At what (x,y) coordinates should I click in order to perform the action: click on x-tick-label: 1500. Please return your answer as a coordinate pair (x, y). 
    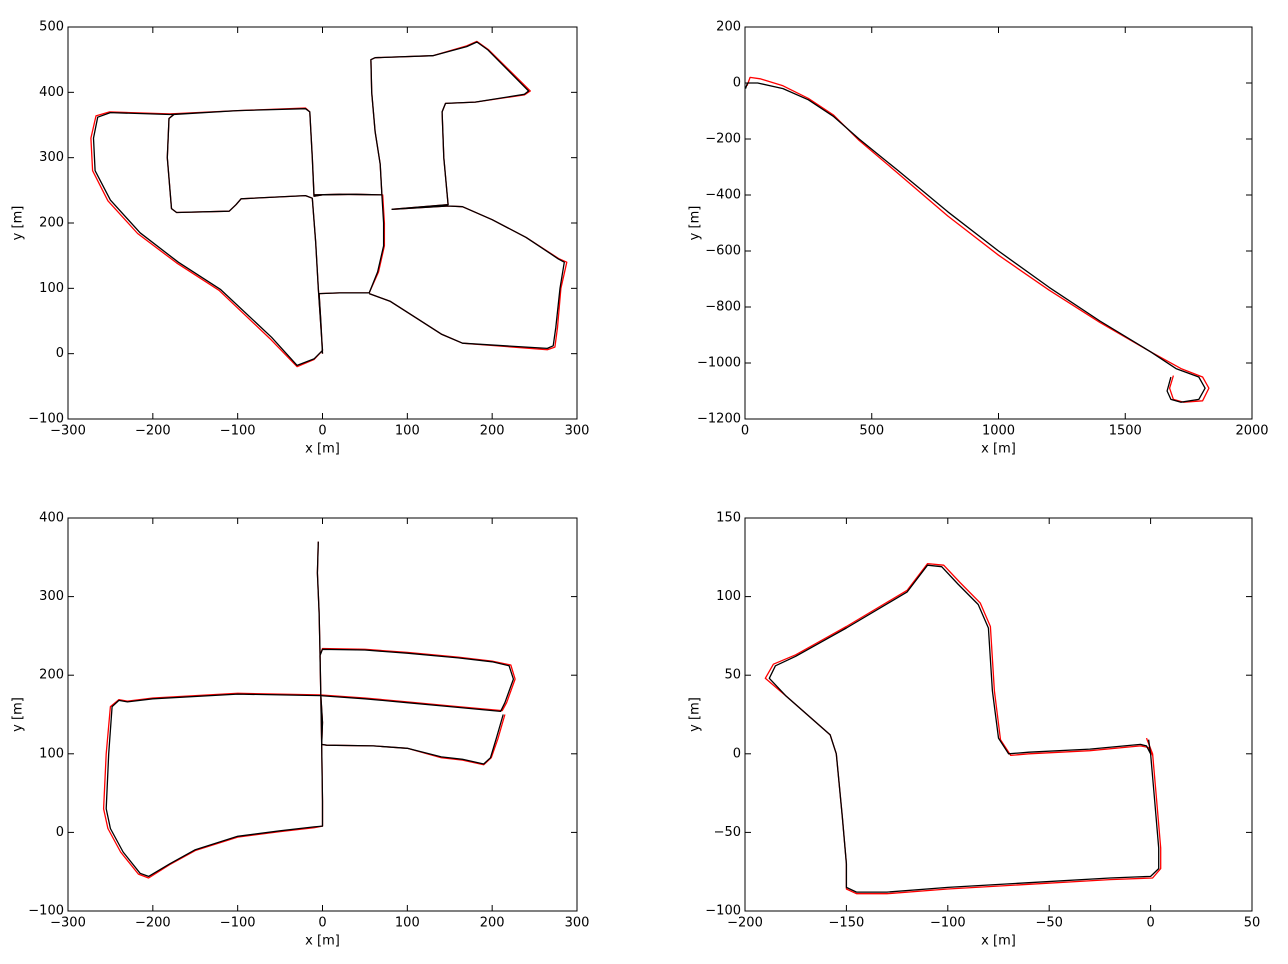
    Looking at the image, I should click on (1125, 431).